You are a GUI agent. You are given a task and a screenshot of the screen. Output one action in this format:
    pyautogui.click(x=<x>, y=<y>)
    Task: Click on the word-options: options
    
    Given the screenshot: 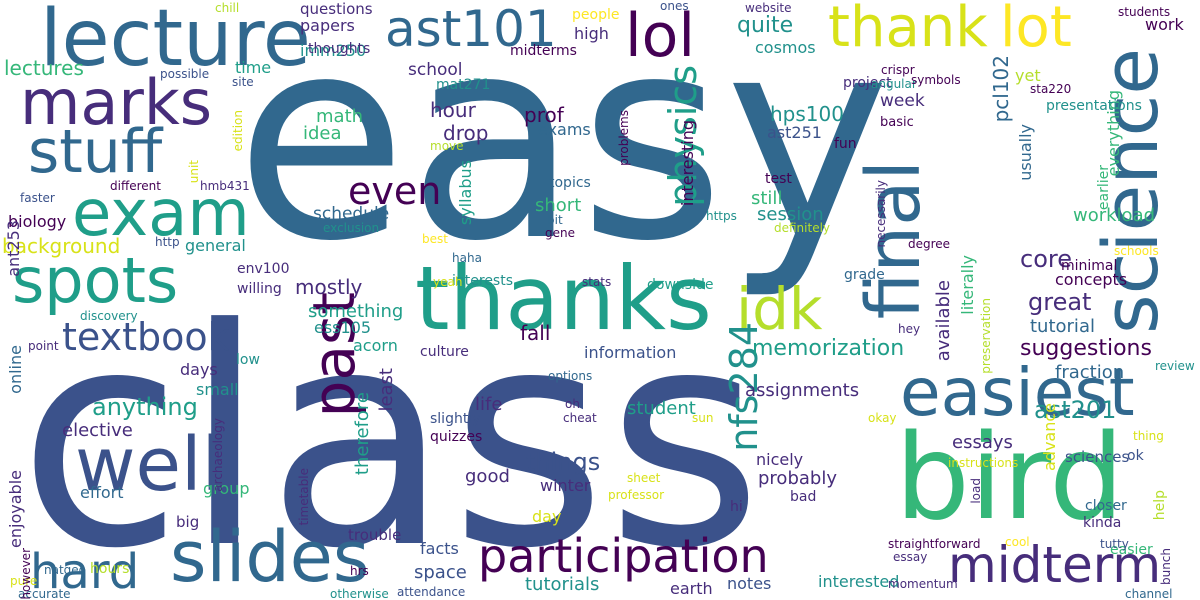 What is the action you would take?
    pyautogui.click(x=570, y=376)
    